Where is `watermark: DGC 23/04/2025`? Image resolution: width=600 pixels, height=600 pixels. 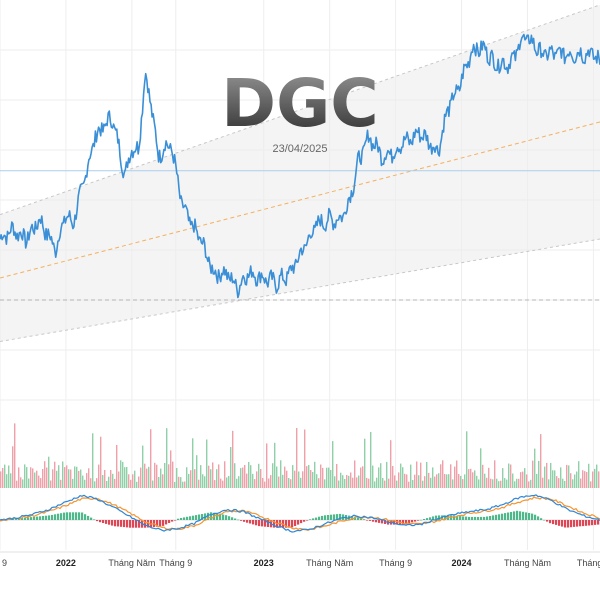
watermark: DGC 23/04/2025 is located at coordinates (299, 110).